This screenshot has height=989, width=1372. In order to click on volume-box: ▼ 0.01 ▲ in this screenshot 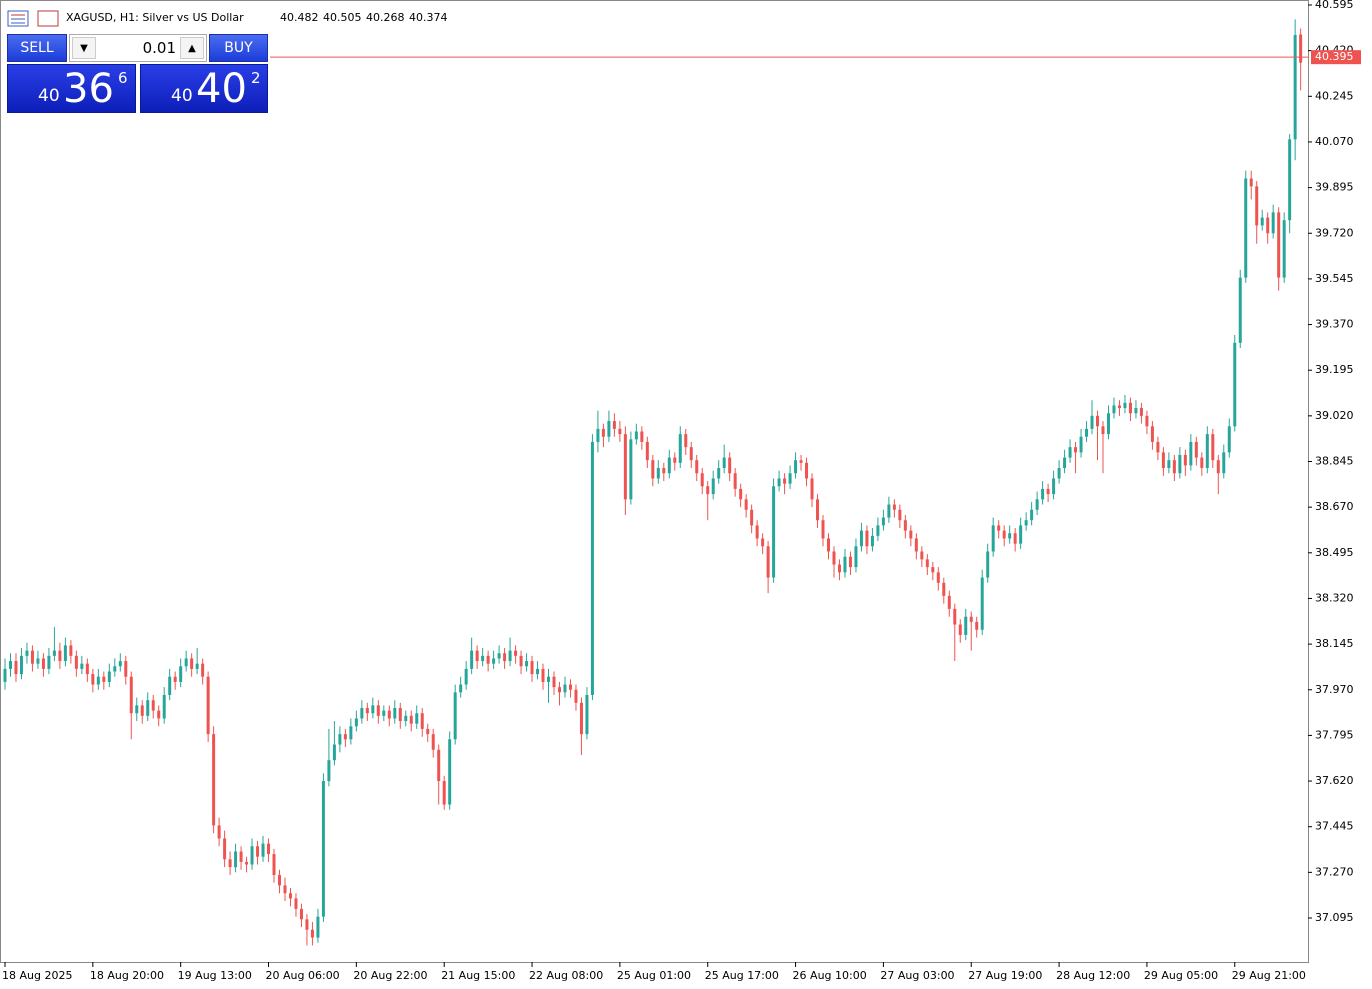, I will do `click(138, 48)`.